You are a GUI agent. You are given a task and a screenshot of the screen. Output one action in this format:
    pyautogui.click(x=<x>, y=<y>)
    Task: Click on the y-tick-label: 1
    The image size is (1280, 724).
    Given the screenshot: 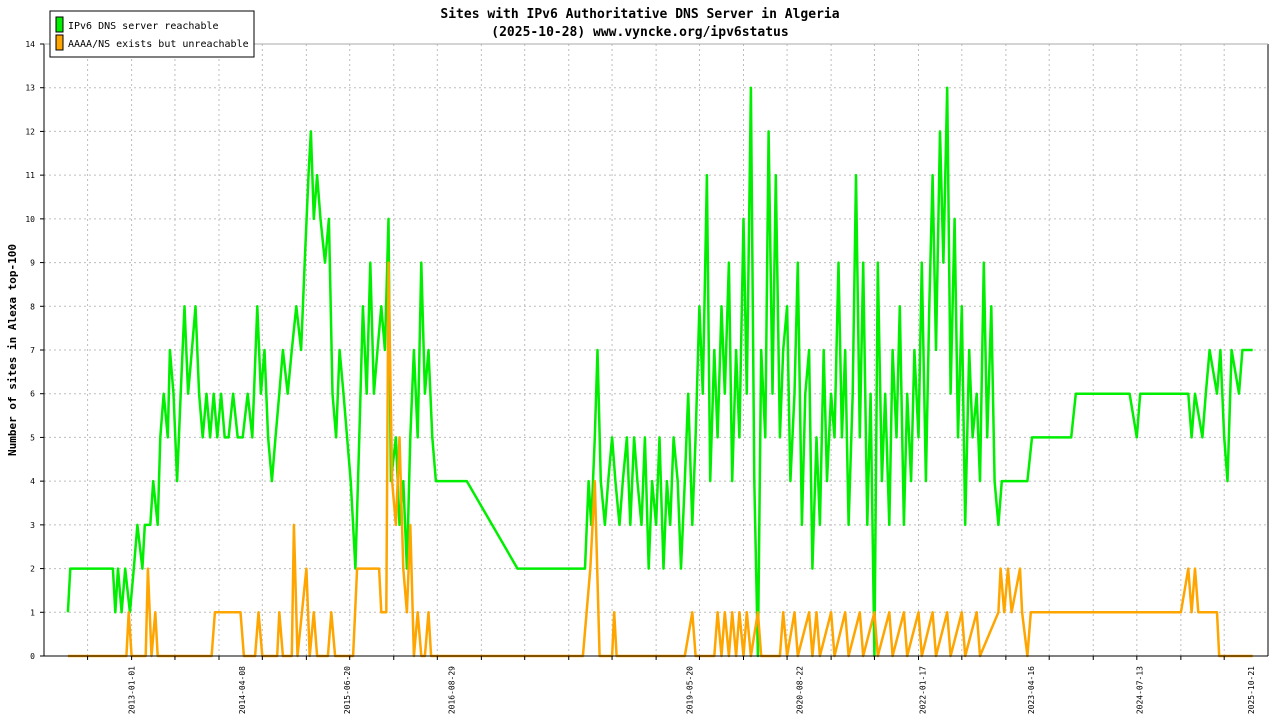 What is the action you would take?
    pyautogui.click(x=32, y=612)
    